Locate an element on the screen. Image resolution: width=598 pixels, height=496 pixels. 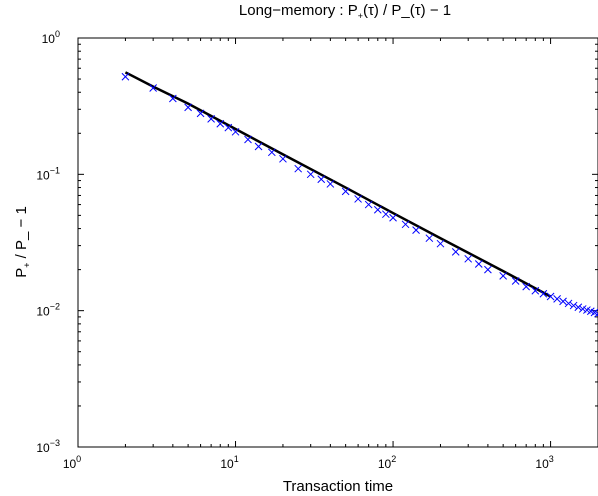
y-tick-label: 10⁻¹ is located at coordinates (48, 173).